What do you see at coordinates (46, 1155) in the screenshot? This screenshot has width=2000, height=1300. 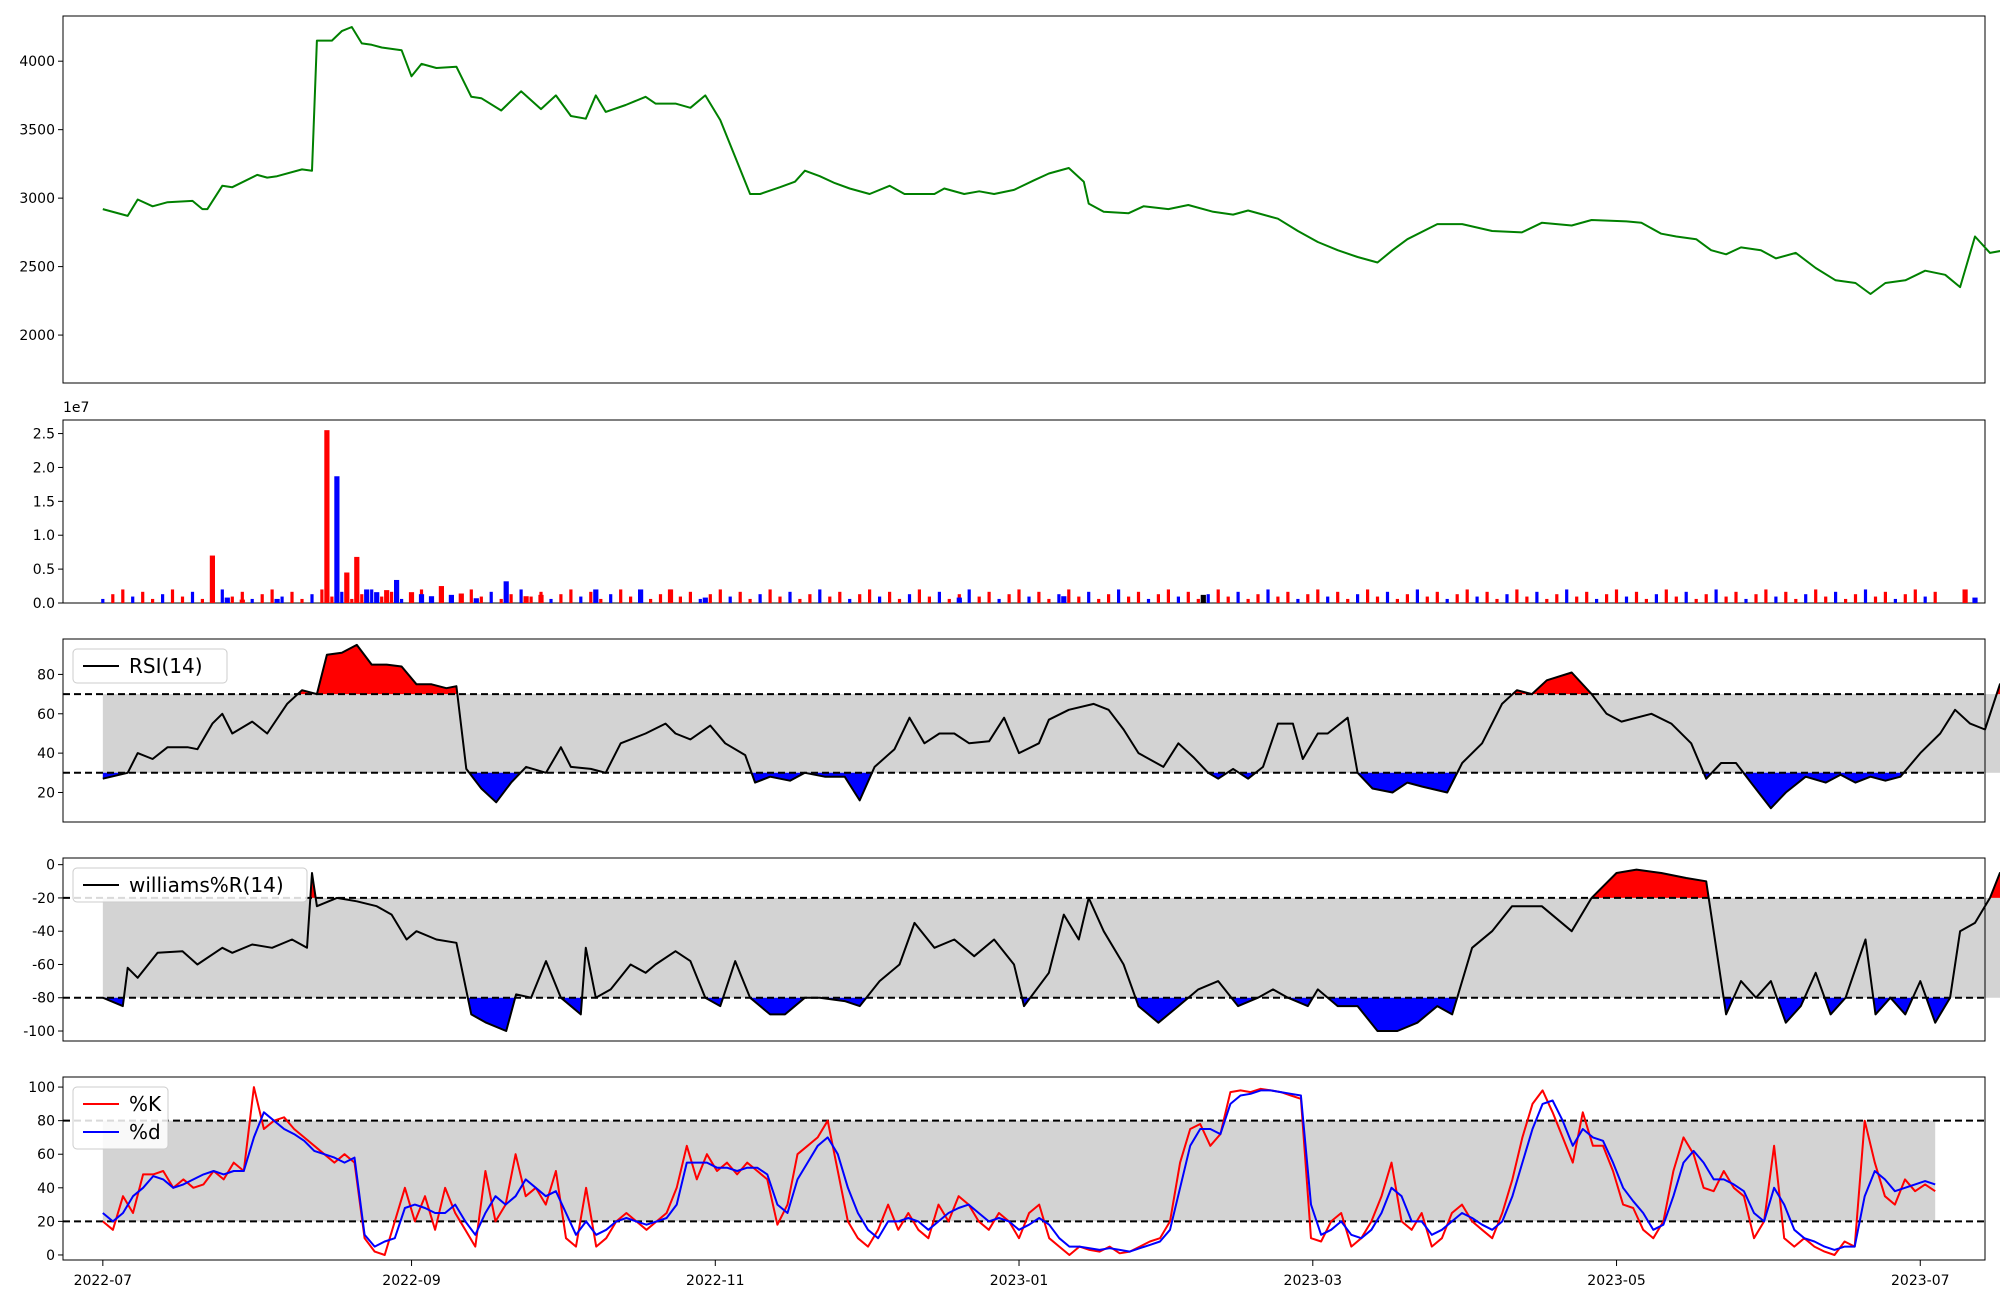 I see `stochastic-ytick-label: 60` at bounding box center [46, 1155].